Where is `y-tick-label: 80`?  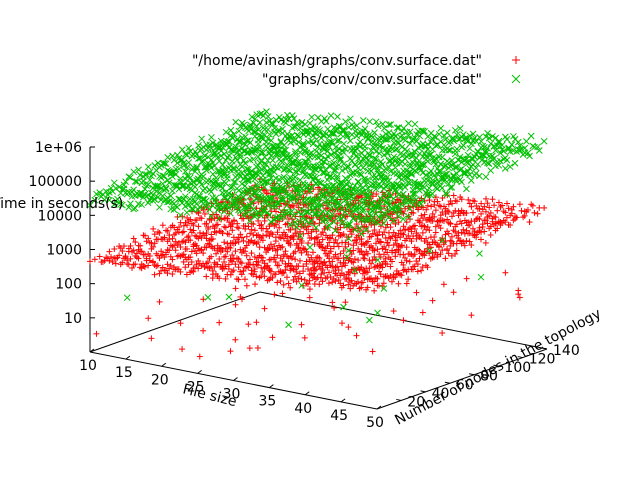
y-tick-label: 80 is located at coordinates (489, 377).